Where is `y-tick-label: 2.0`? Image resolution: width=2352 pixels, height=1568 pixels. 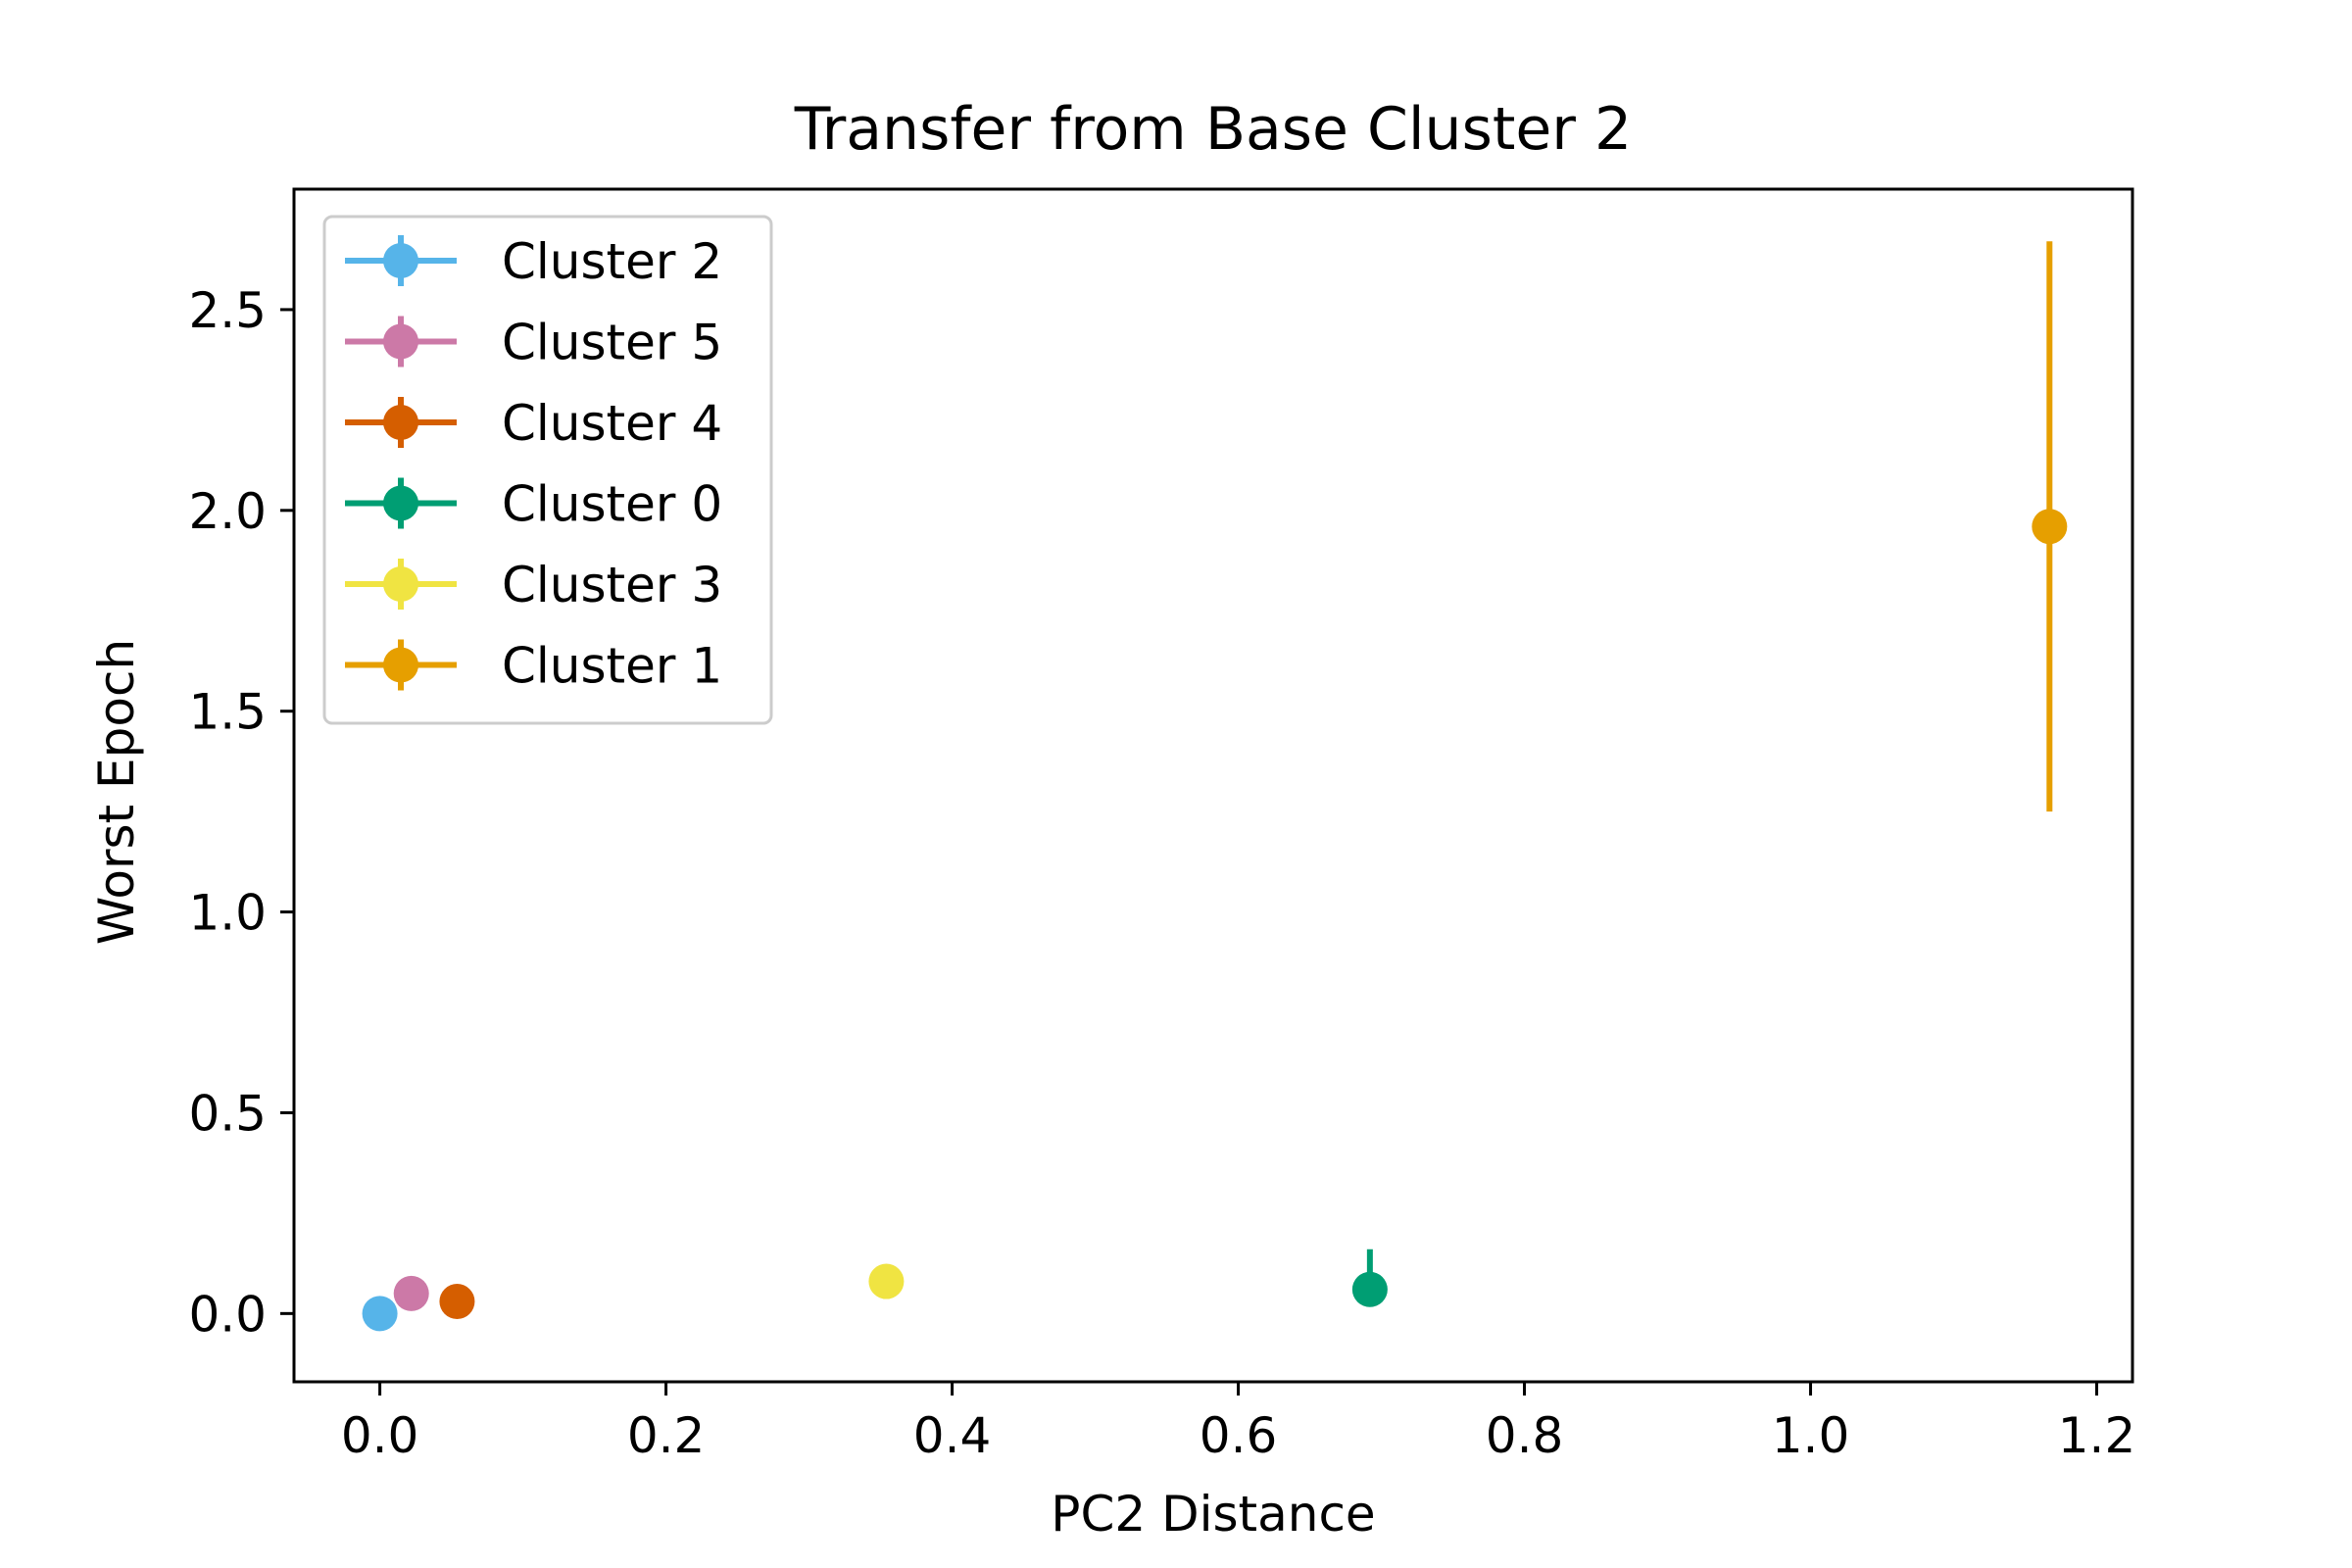 y-tick-label: 2.0 is located at coordinates (227, 511).